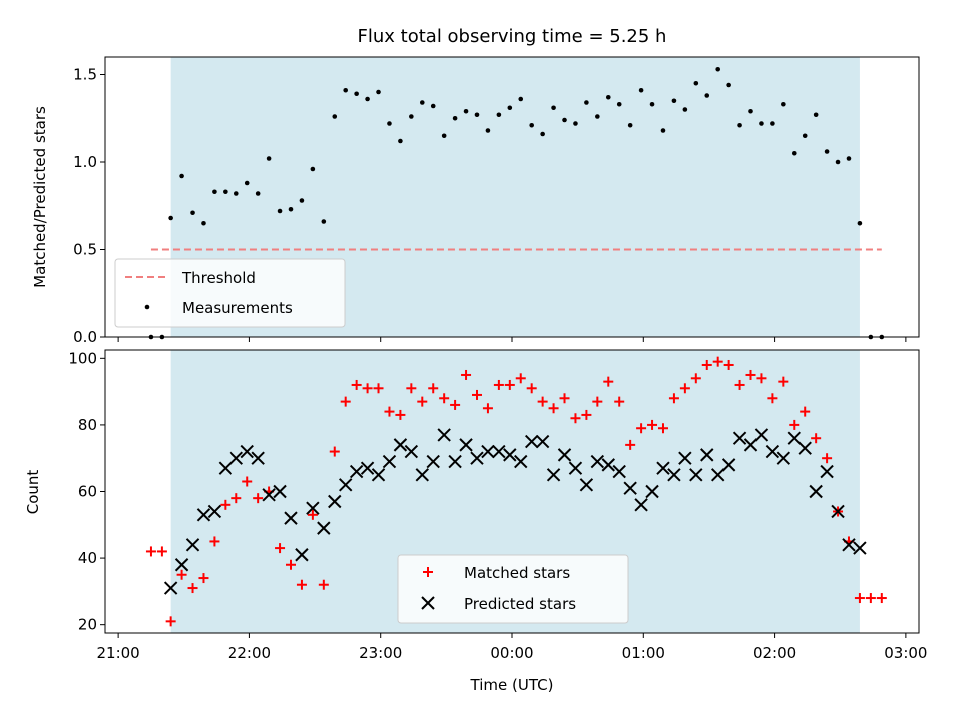 The width and height of the screenshot is (960, 720). Describe the element at coordinates (230, 293) in the screenshot. I see `top-legend-box` at that location.